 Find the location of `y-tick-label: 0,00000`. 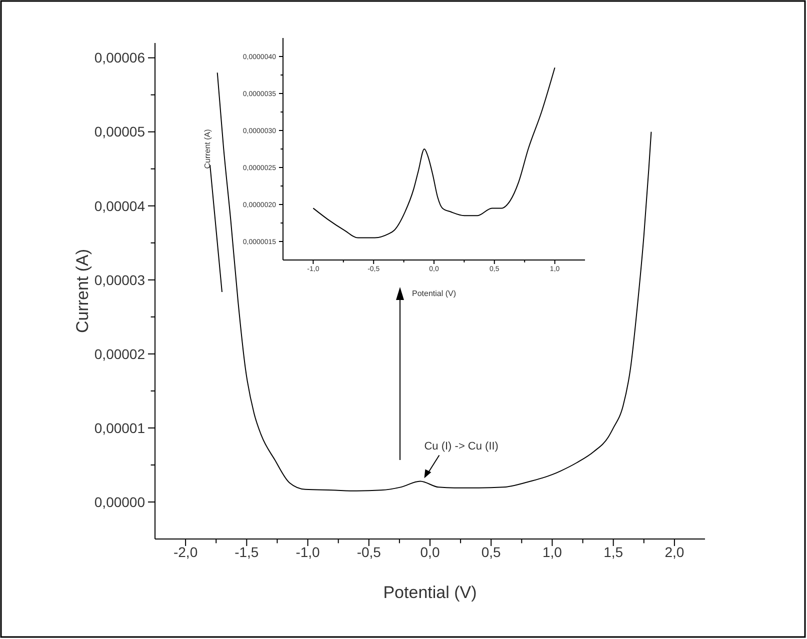

y-tick-label: 0,00000 is located at coordinates (120, 502).